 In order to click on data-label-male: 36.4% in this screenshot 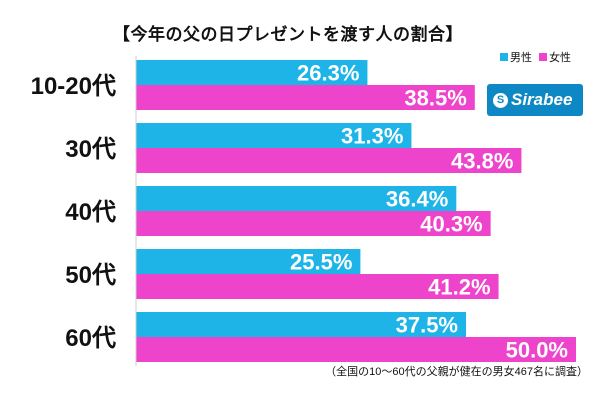, I will do `click(417, 199)`.